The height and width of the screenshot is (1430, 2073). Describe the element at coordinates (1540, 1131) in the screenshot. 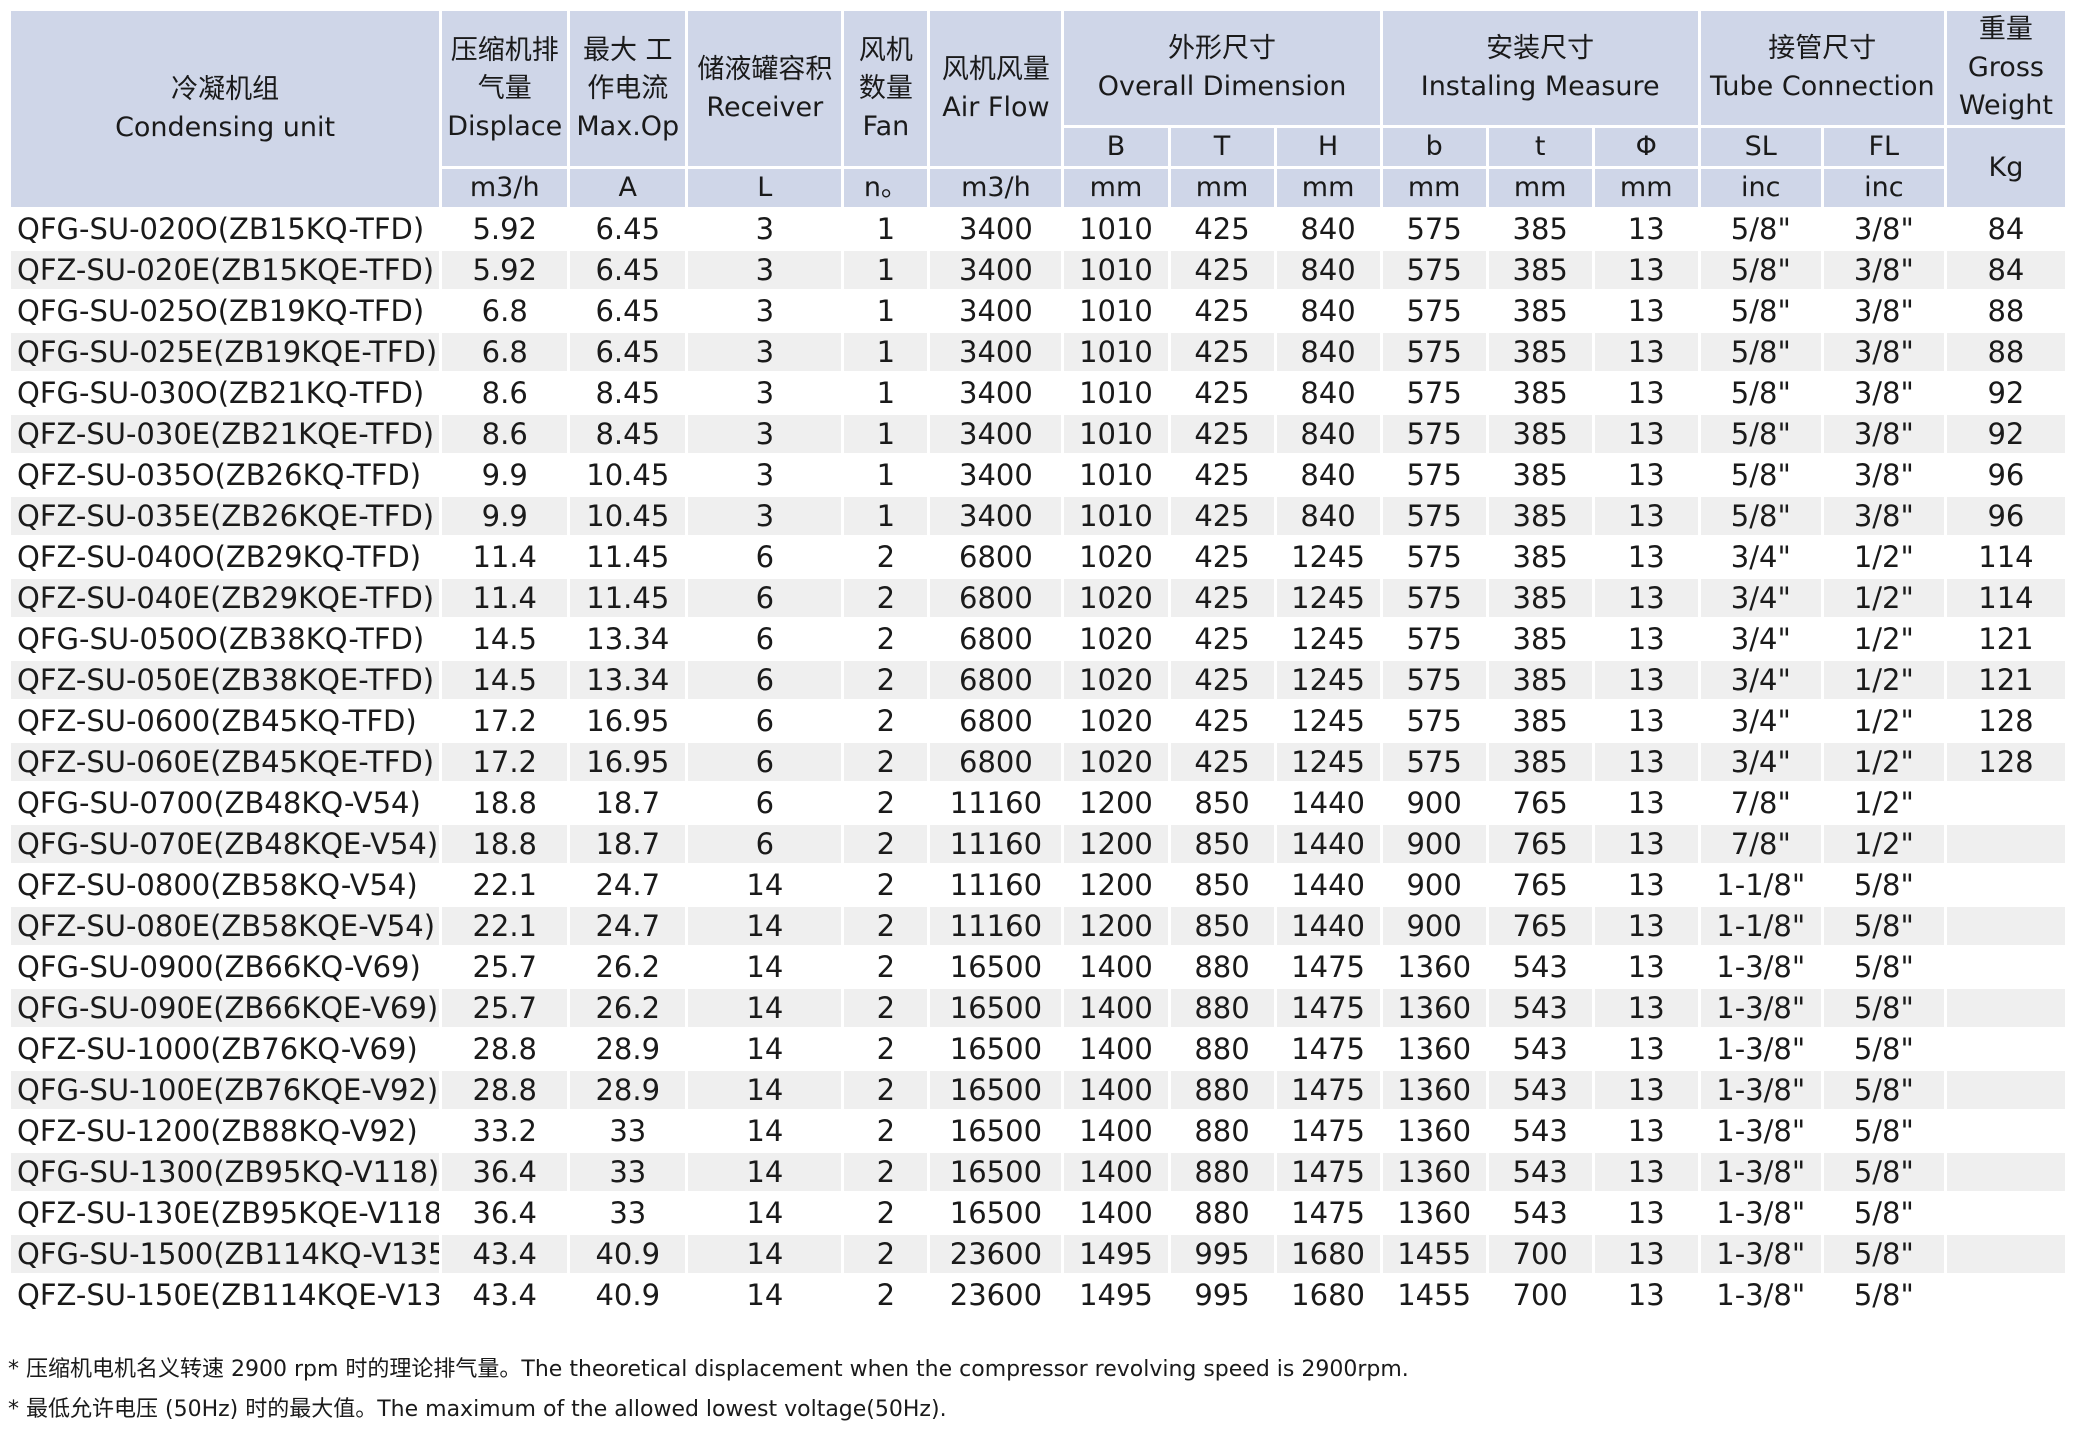

I see `table-cell: 543` at that location.